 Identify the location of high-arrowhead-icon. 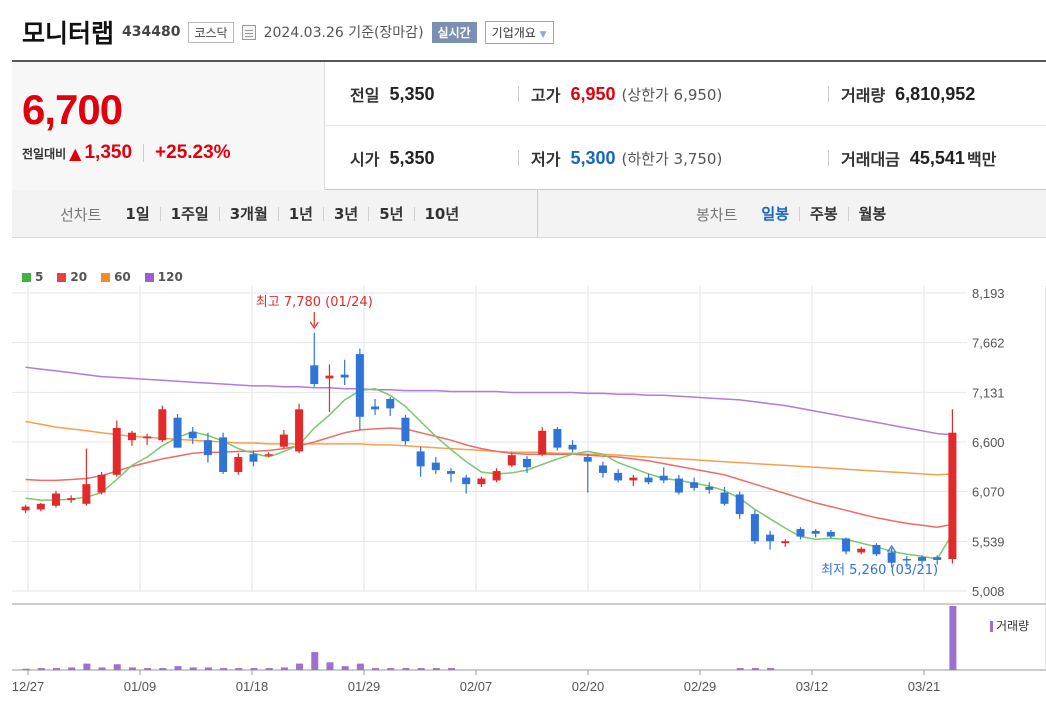
(314, 325).